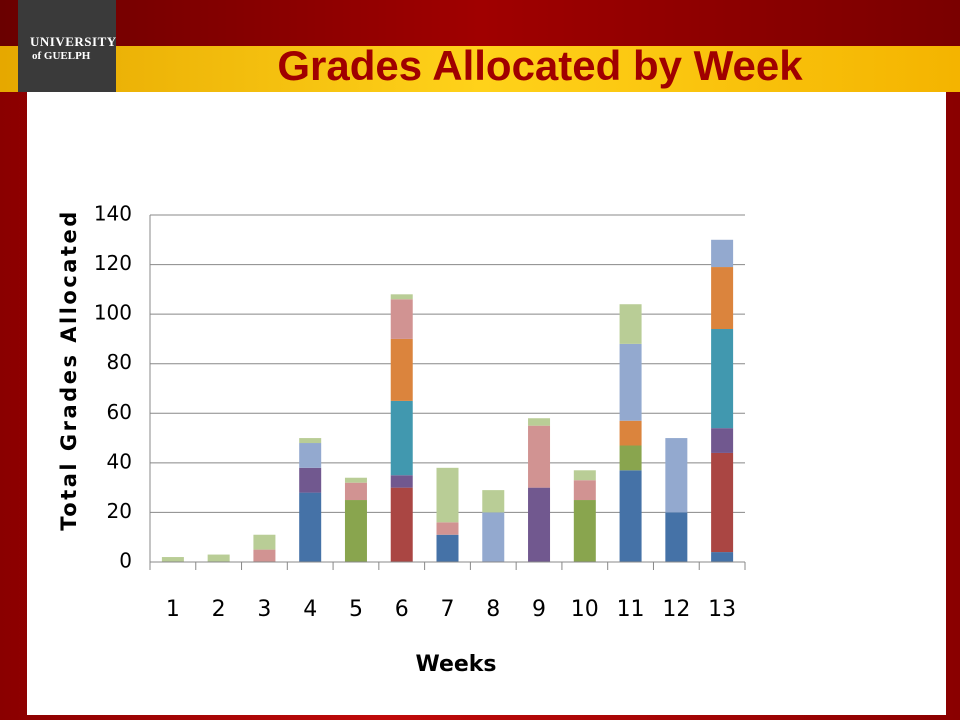 The image size is (960, 720). What do you see at coordinates (480, 23) in the screenshot?
I see `top-band` at bounding box center [480, 23].